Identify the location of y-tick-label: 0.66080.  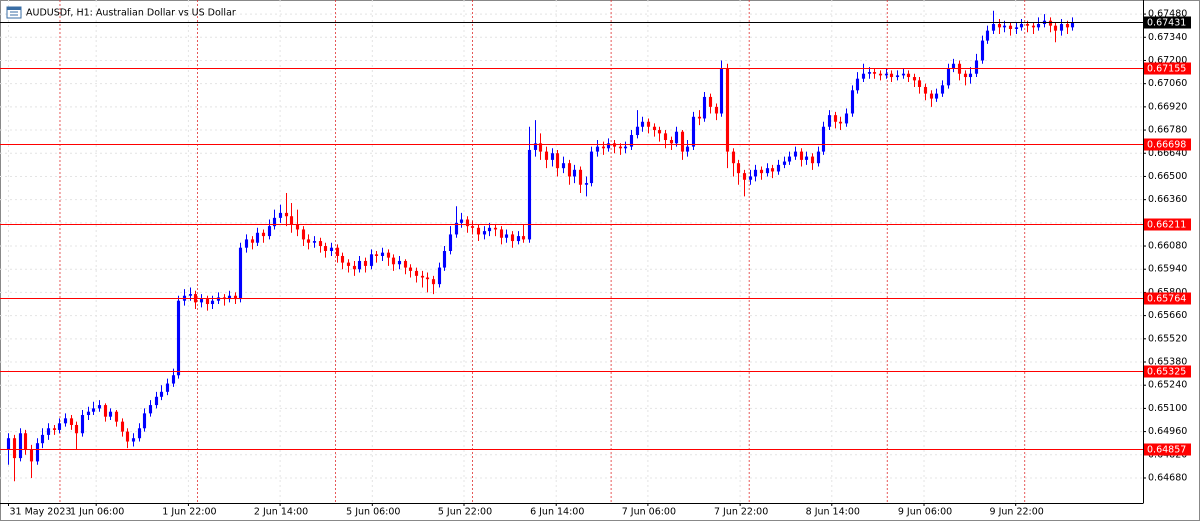
(1167, 246).